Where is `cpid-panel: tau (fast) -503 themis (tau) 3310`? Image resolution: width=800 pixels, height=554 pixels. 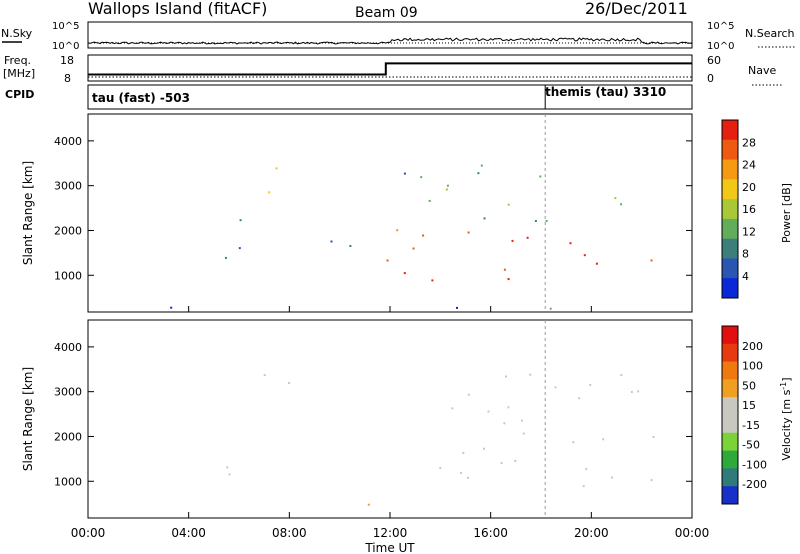
cpid-panel: tau (fast) -503 themis (tau) 3310 is located at coordinates (390, 97).